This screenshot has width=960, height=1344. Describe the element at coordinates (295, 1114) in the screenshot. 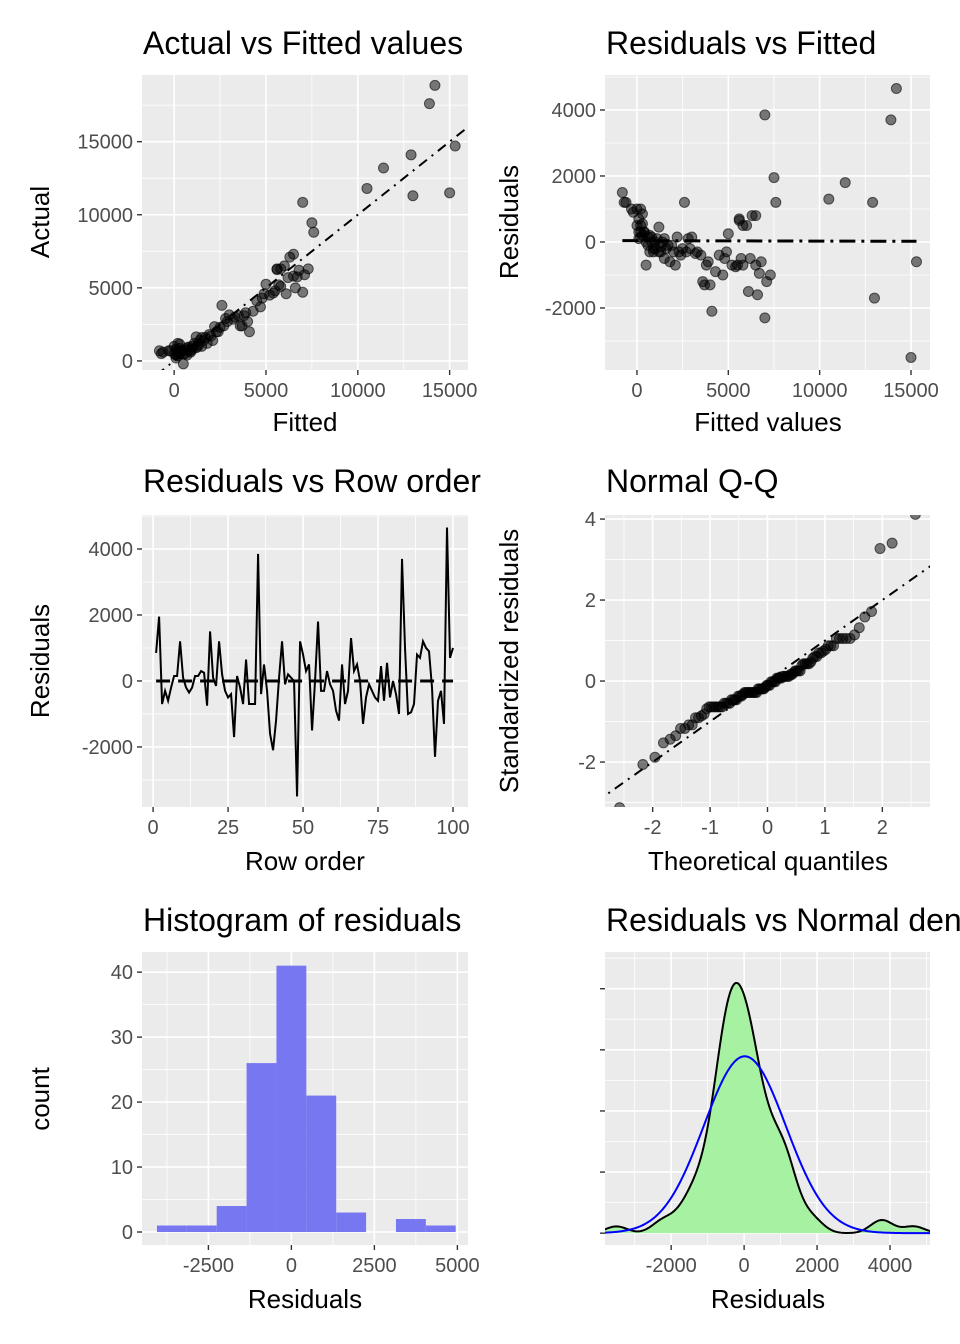

I see `panel-4: -2500 0 2500 5000 0 10 20 30 40` at that location.